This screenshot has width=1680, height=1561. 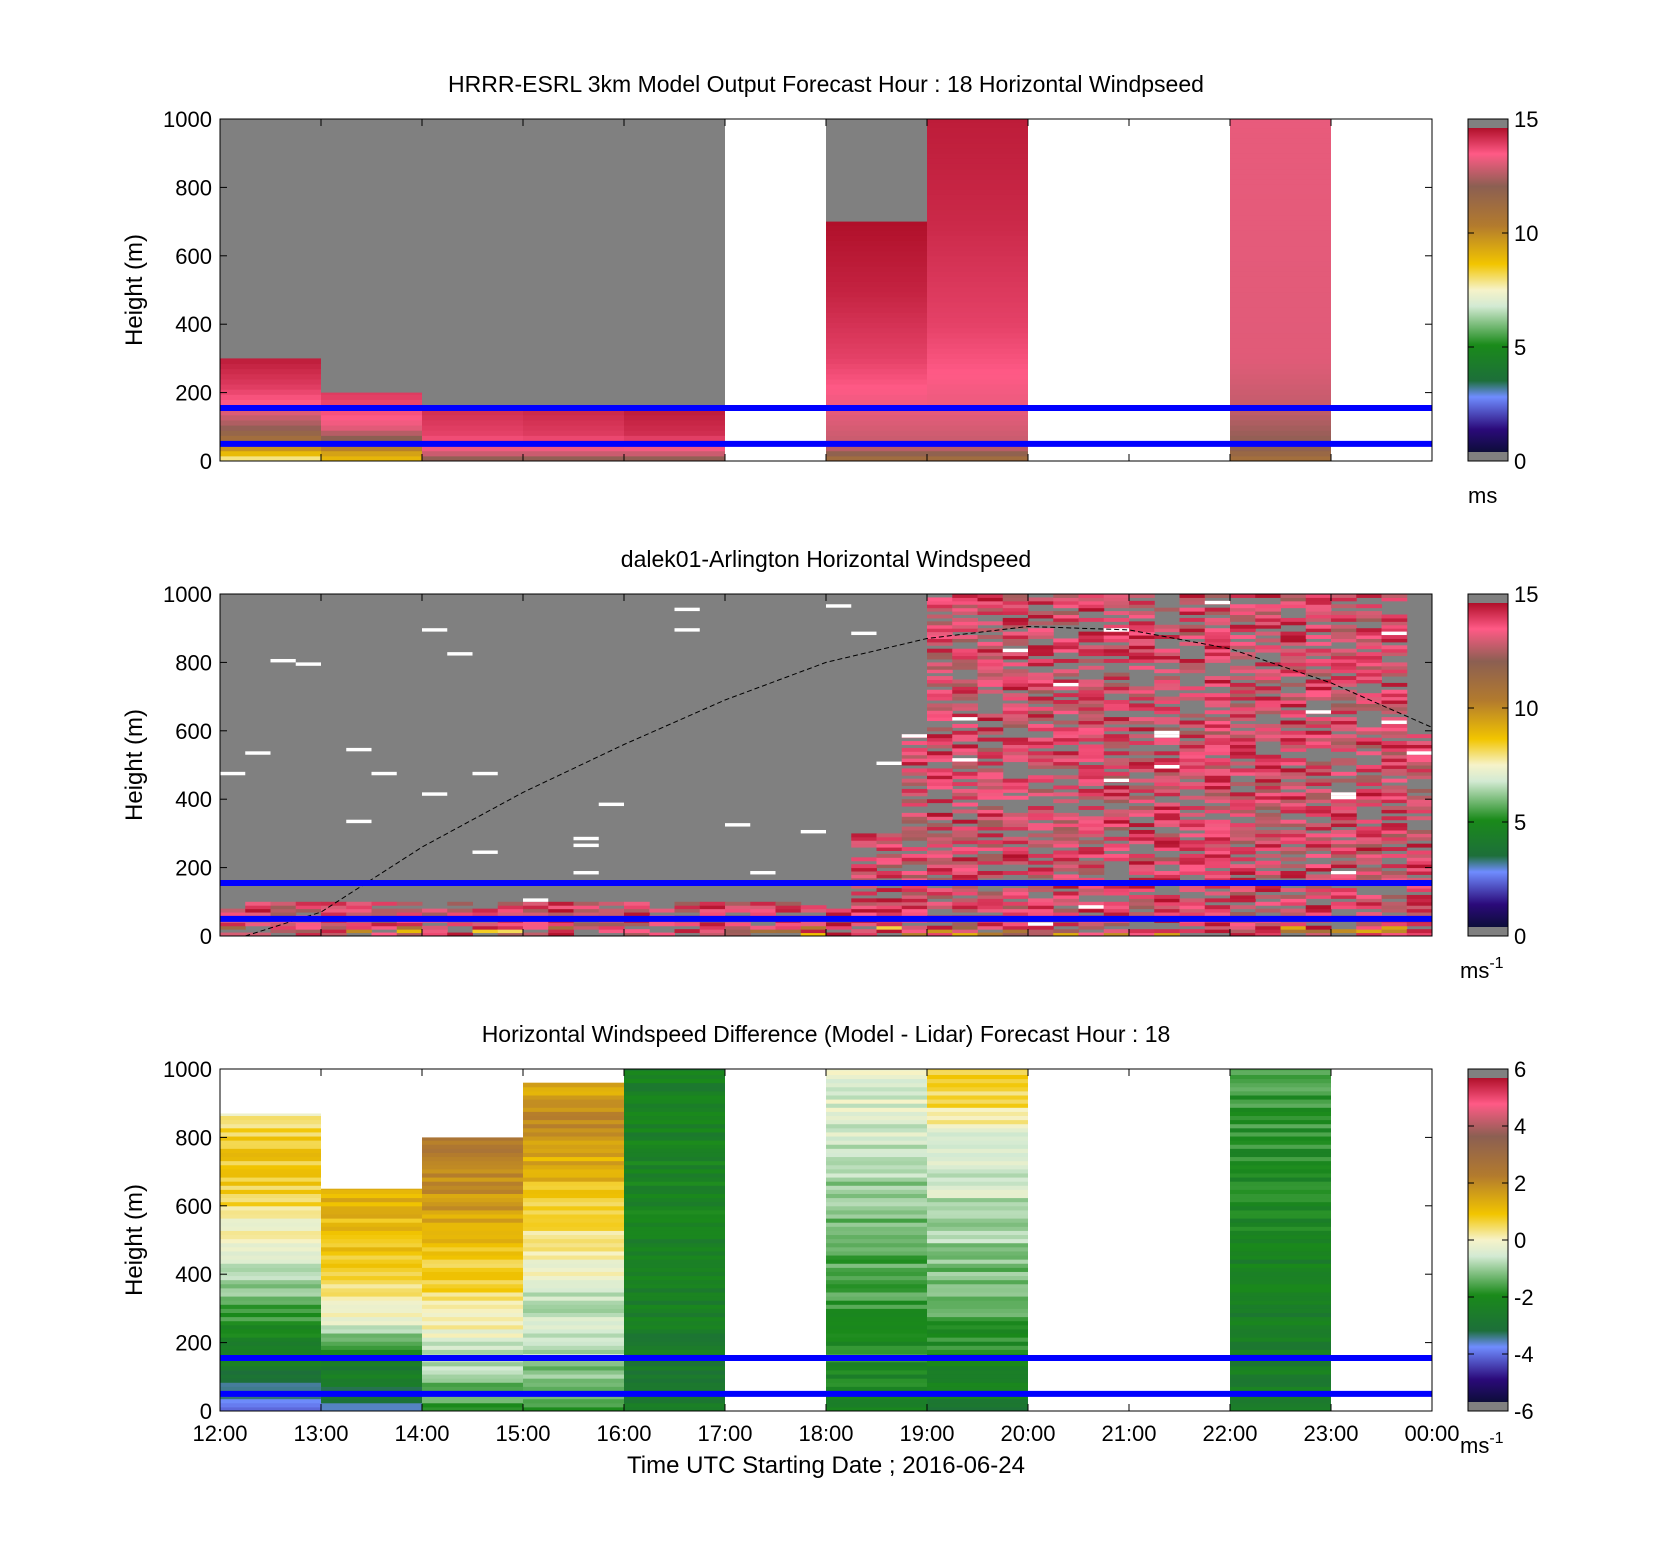 I want to click on y-tick-label: 600, so click(x=193, y=1206).